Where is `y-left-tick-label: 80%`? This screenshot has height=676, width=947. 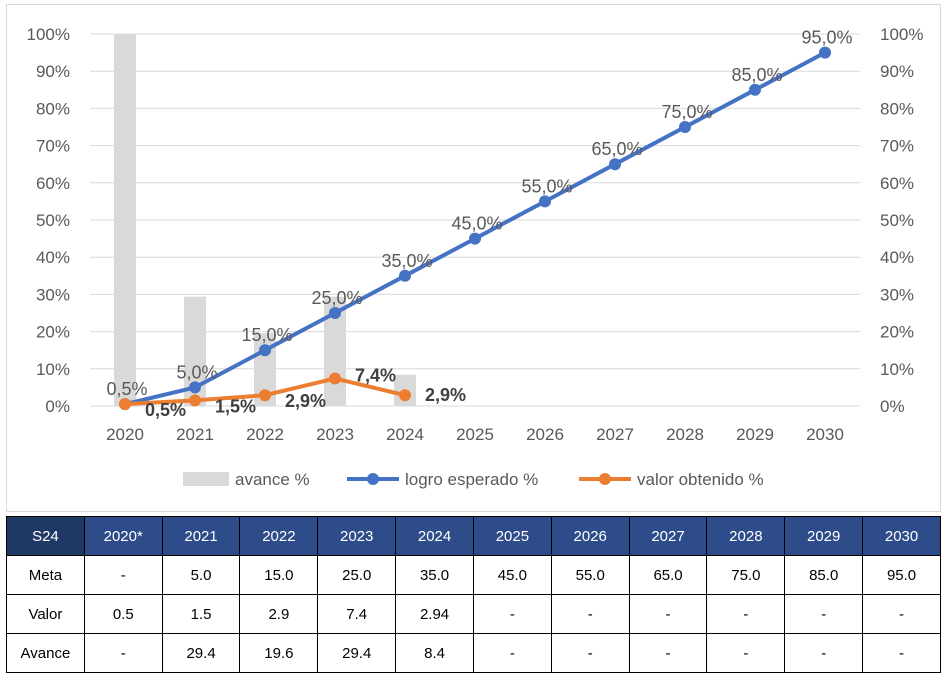 y-left-tick-label: 80% is located at coordinates (53, 108).